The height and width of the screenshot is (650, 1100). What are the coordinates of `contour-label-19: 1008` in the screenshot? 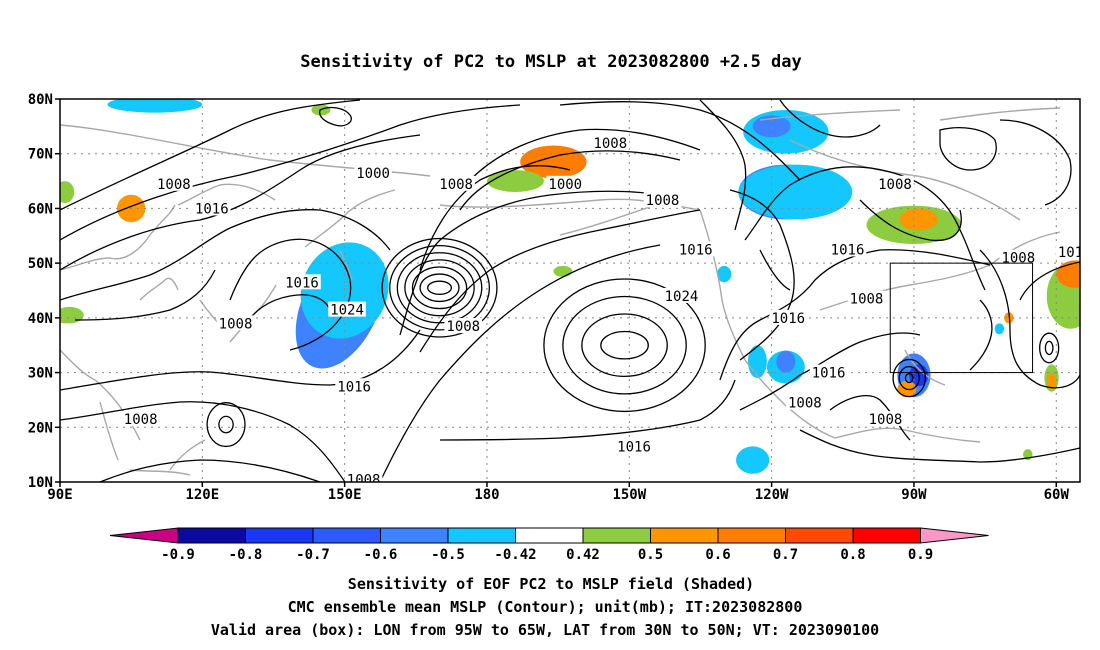 It's located at (867, 300).